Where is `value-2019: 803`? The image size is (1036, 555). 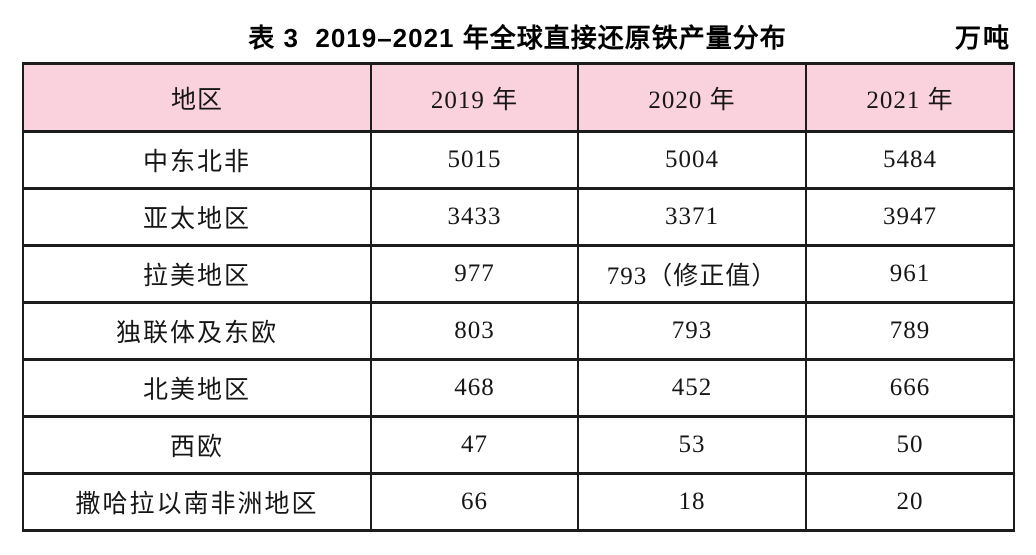
value-2019: 803 is located at coordinates (474, 331).